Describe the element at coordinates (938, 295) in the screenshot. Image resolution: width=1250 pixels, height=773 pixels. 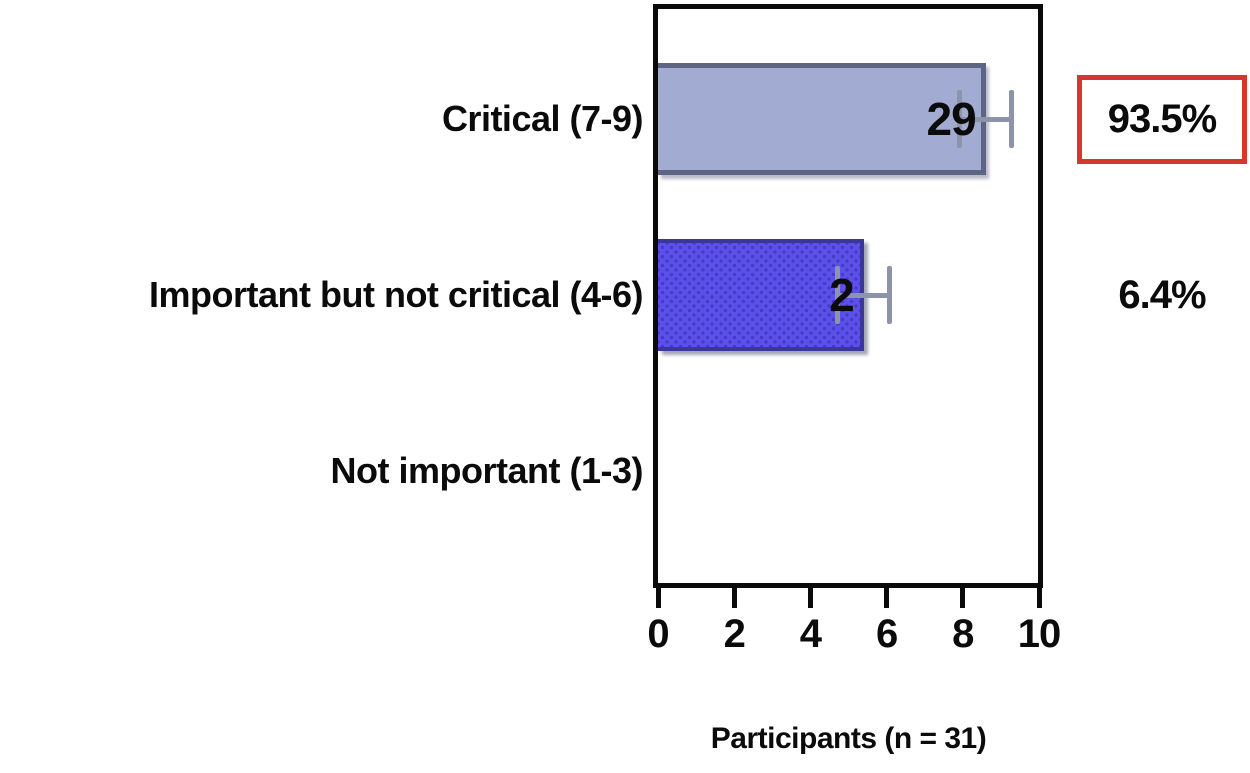
I see `bar-row-important-not-critical: 2` at that location.